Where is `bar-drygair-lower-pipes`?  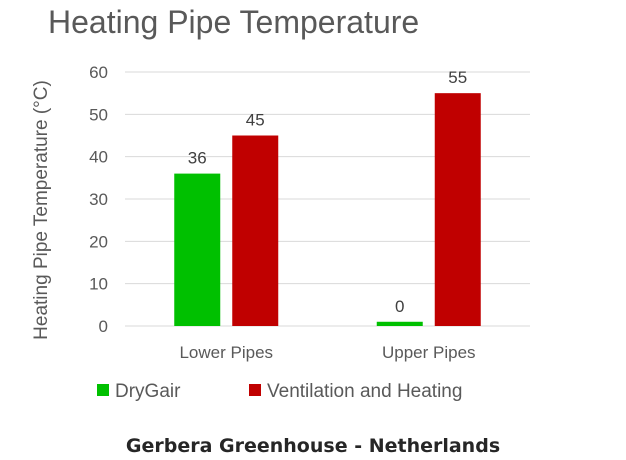 bar-drygair-lower-pipes is located at coordinates (197, 249).